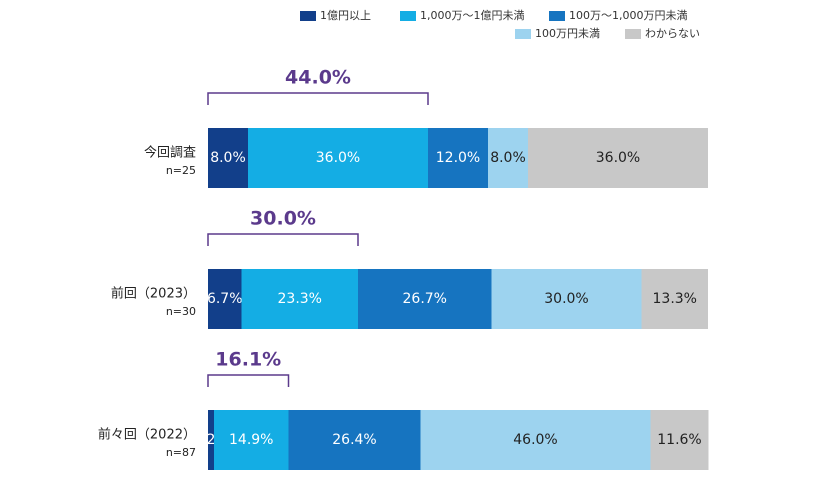 This screenshot has height=481, width=827. I want to click on category-note: n=25, so click(181, 170).